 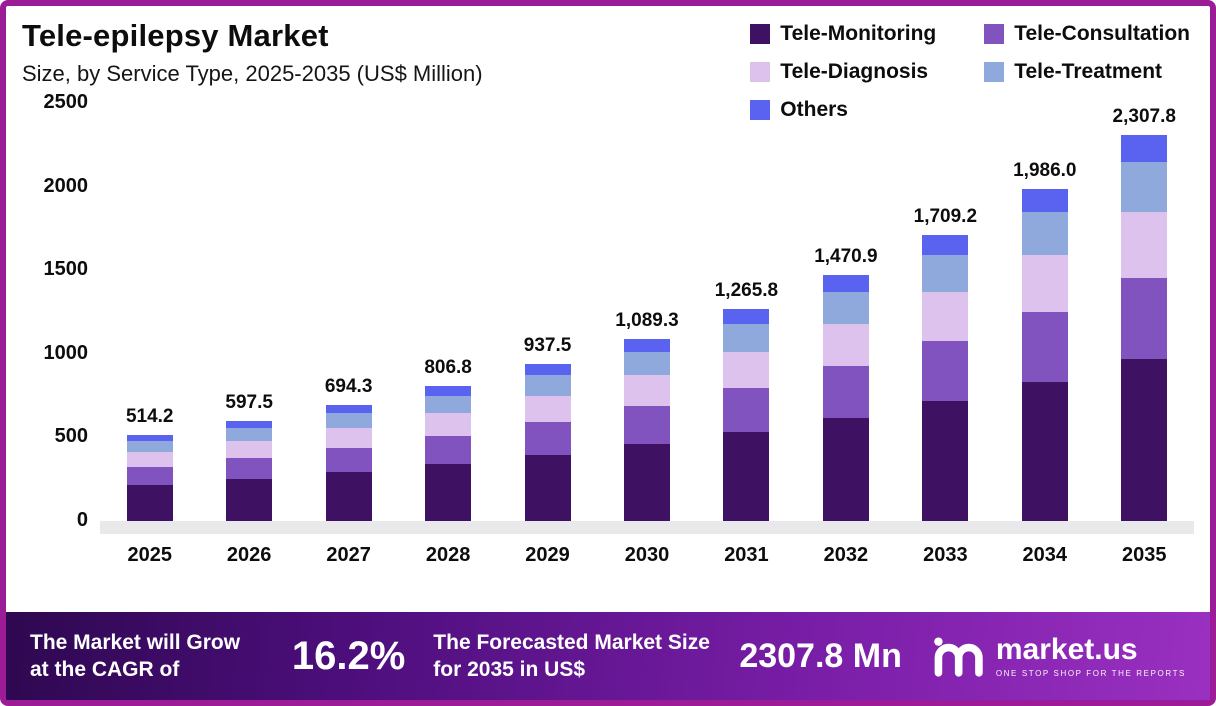 I want to click on x-axis-label: 2028, so click(x=448, y=555).